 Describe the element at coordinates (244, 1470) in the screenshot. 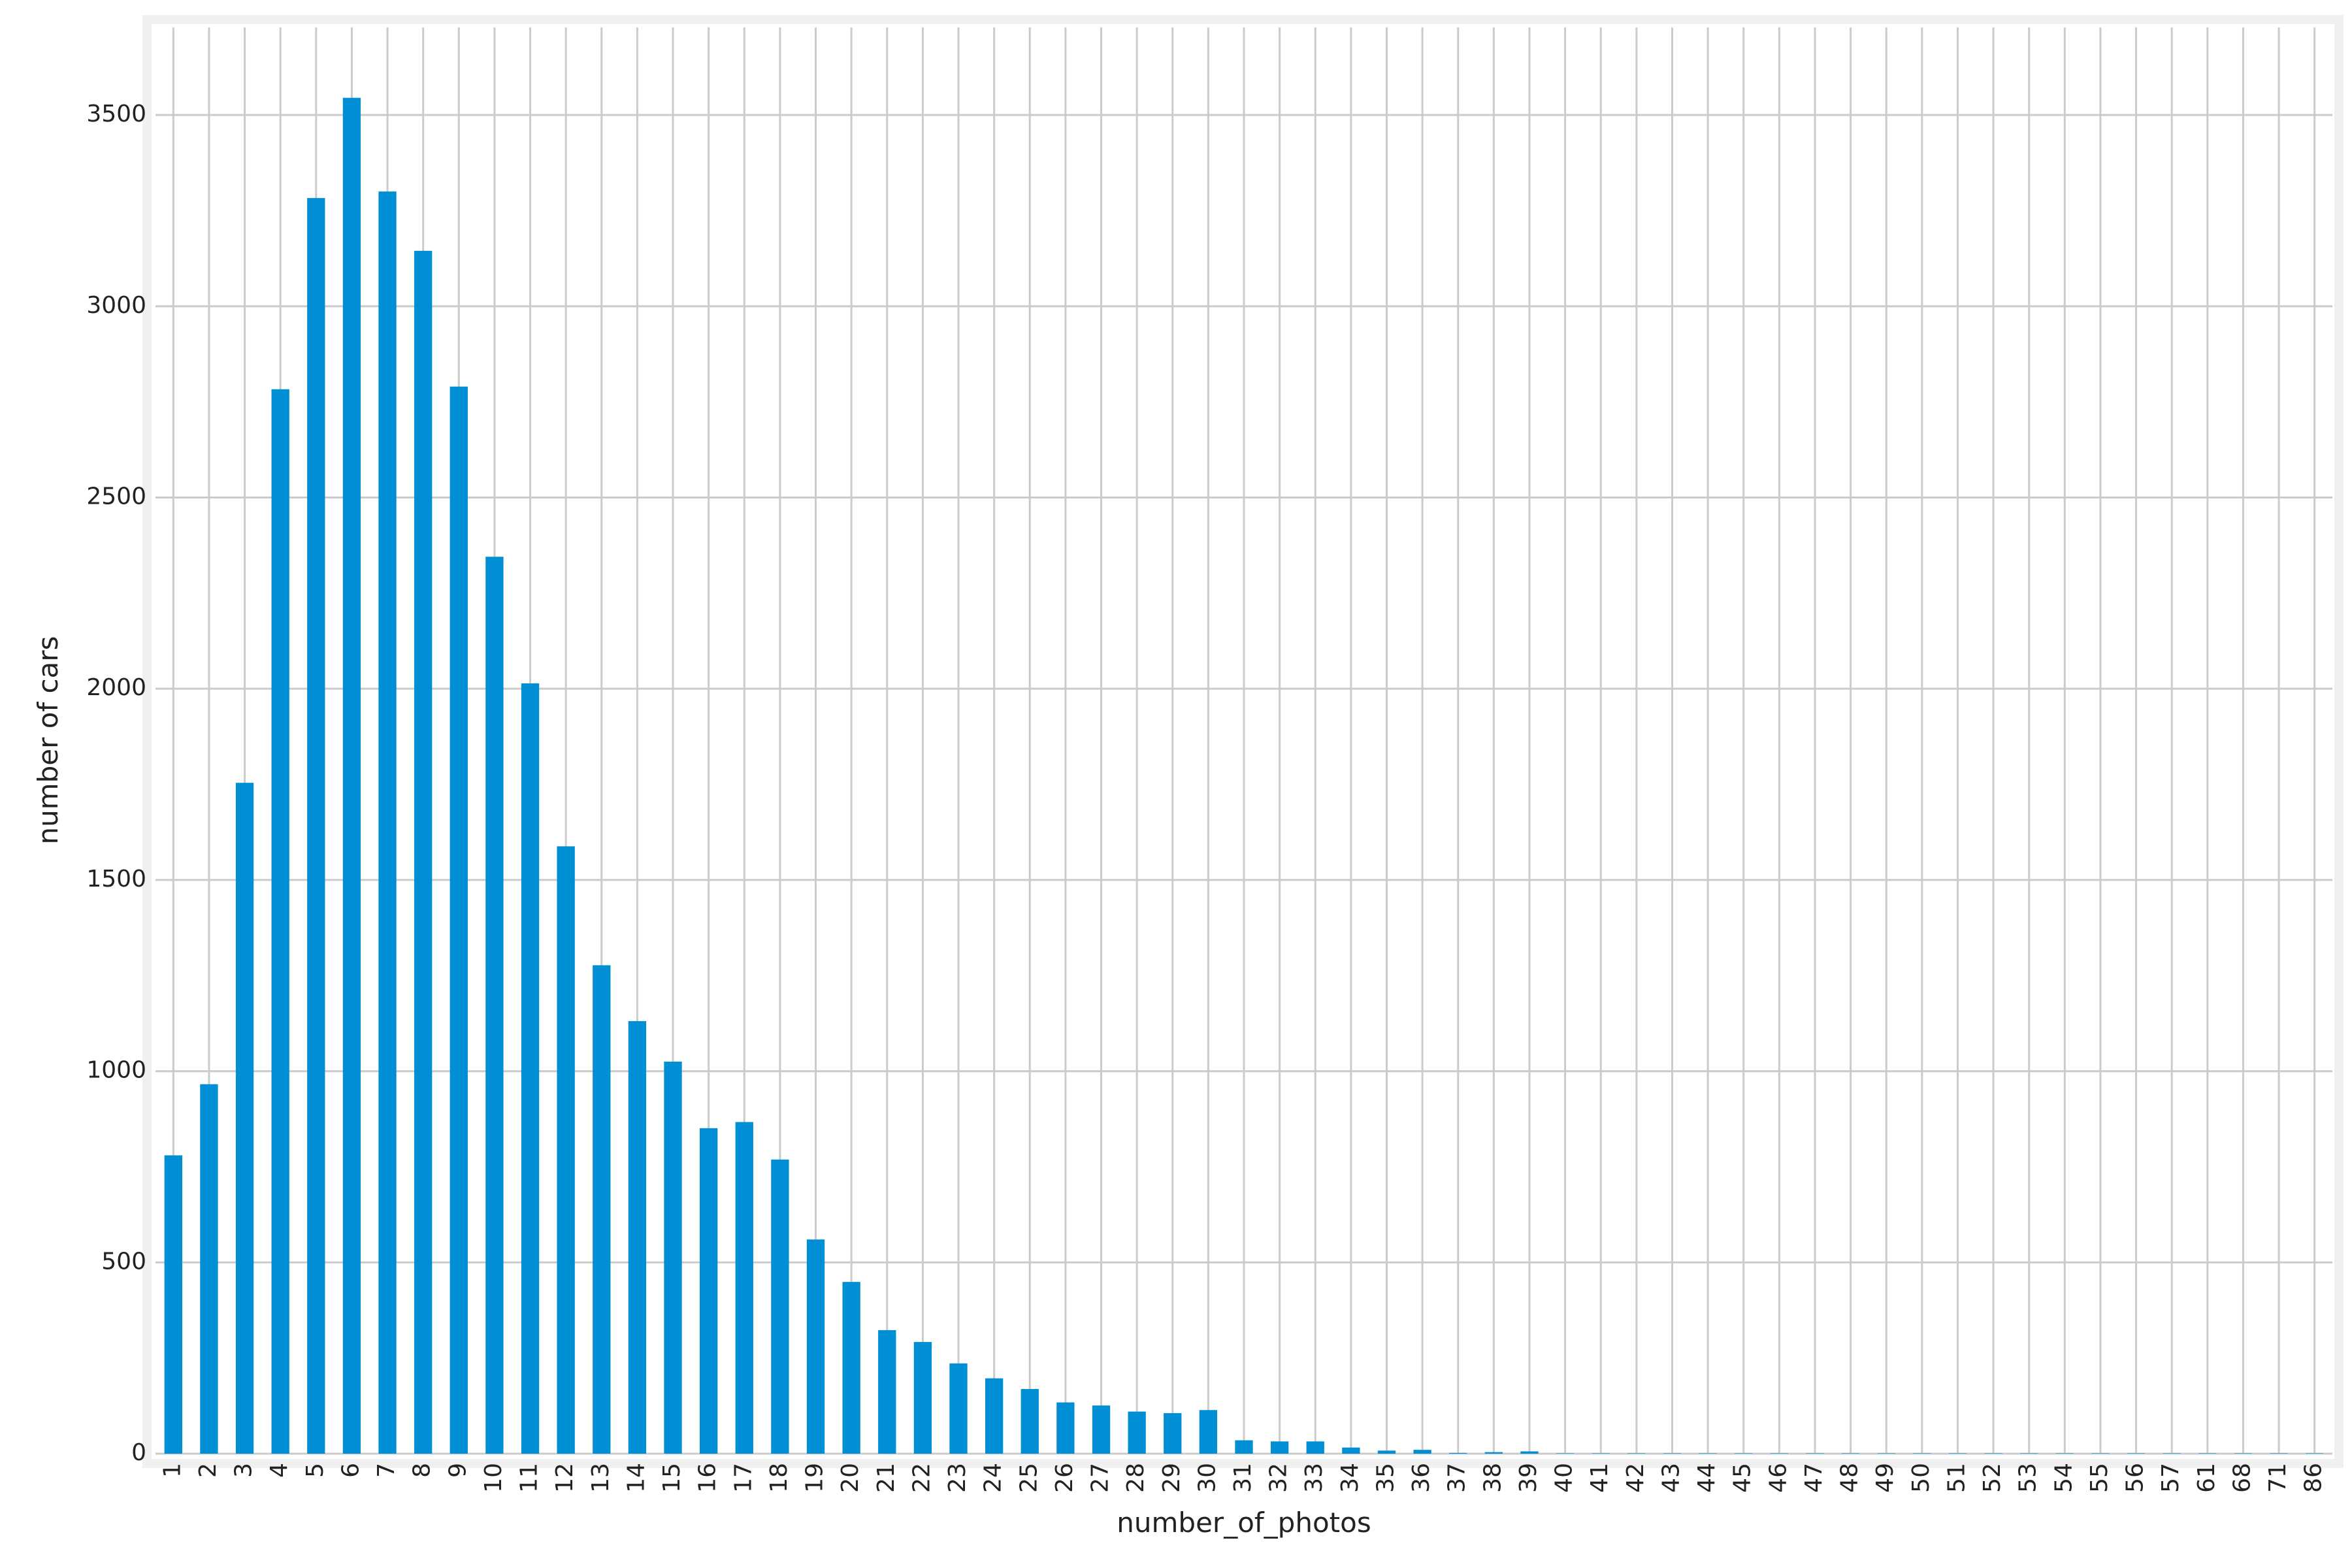

I see `x-tick-label: 3` at that location.